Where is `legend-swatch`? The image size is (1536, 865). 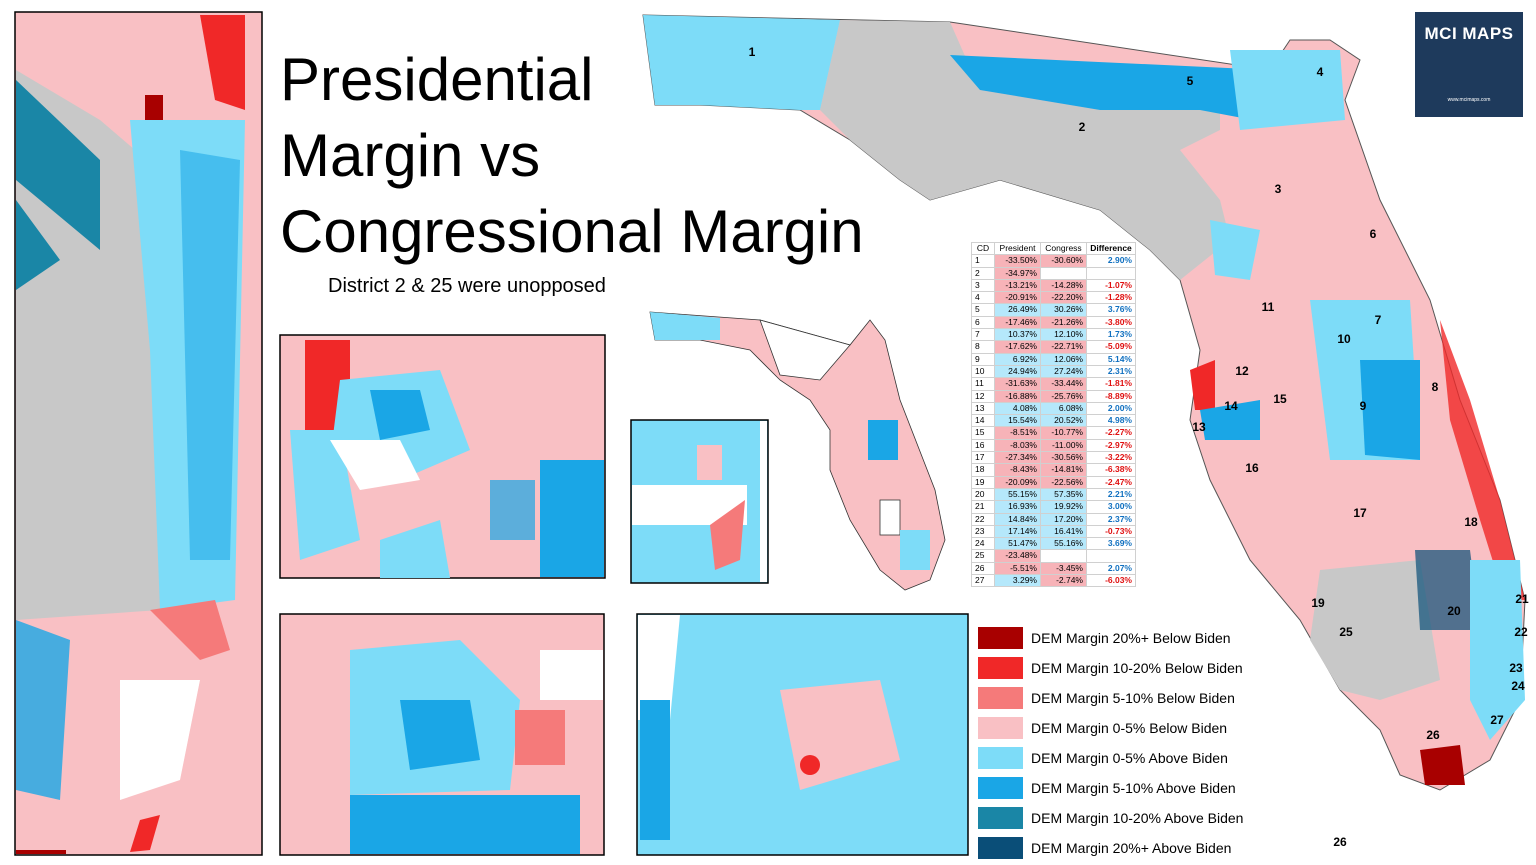 legend-swatch is located at coordinates (1000, 668).